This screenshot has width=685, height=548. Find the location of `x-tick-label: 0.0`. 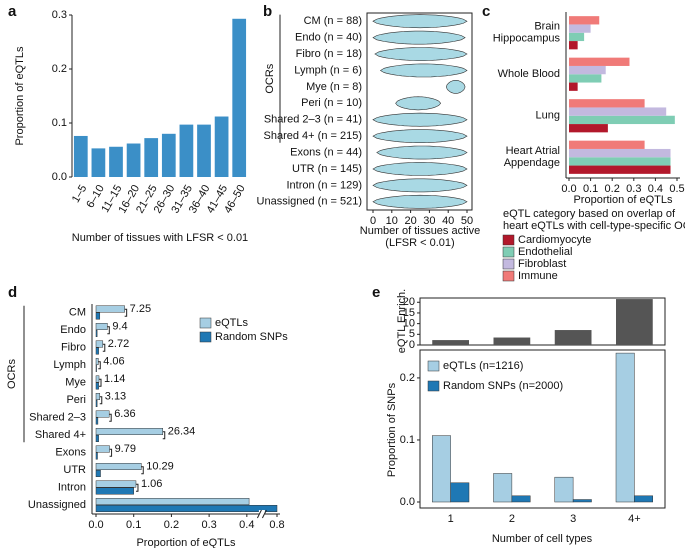

x-tick-label: 0.0 is located at coordinates (568, 189).